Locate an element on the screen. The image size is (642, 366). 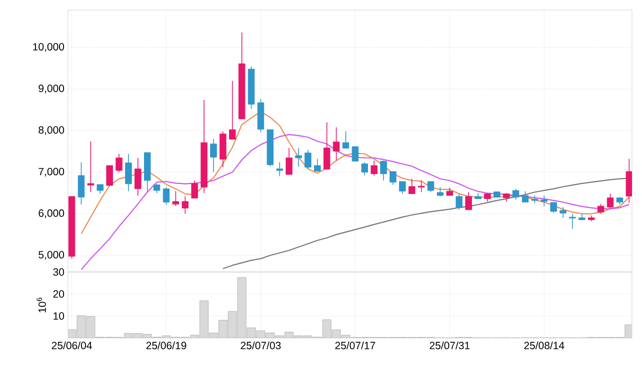
x-tick-label: 25/08/14 is located at coordinates (544, 346).